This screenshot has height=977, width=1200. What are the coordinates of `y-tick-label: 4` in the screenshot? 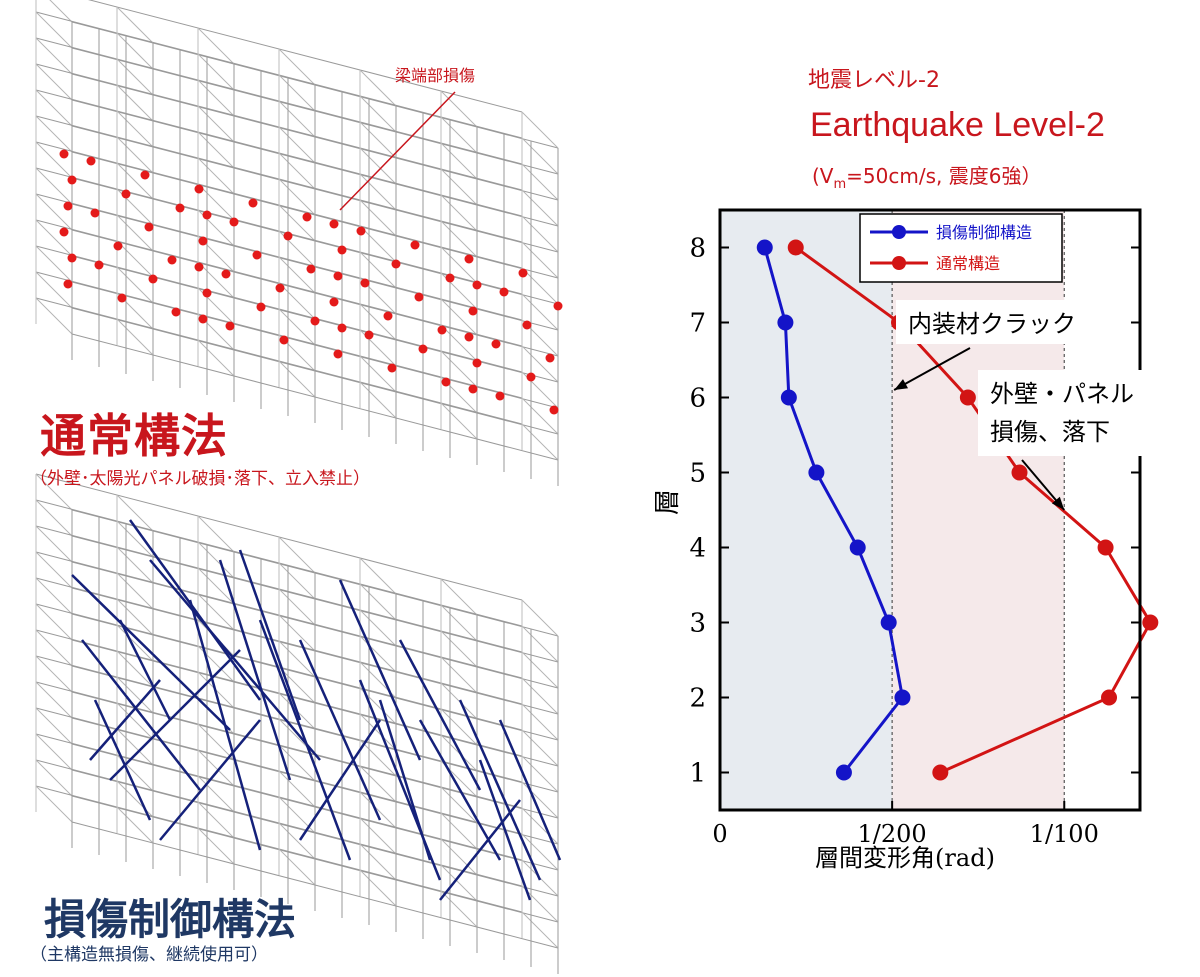 It's located at (697, 549).